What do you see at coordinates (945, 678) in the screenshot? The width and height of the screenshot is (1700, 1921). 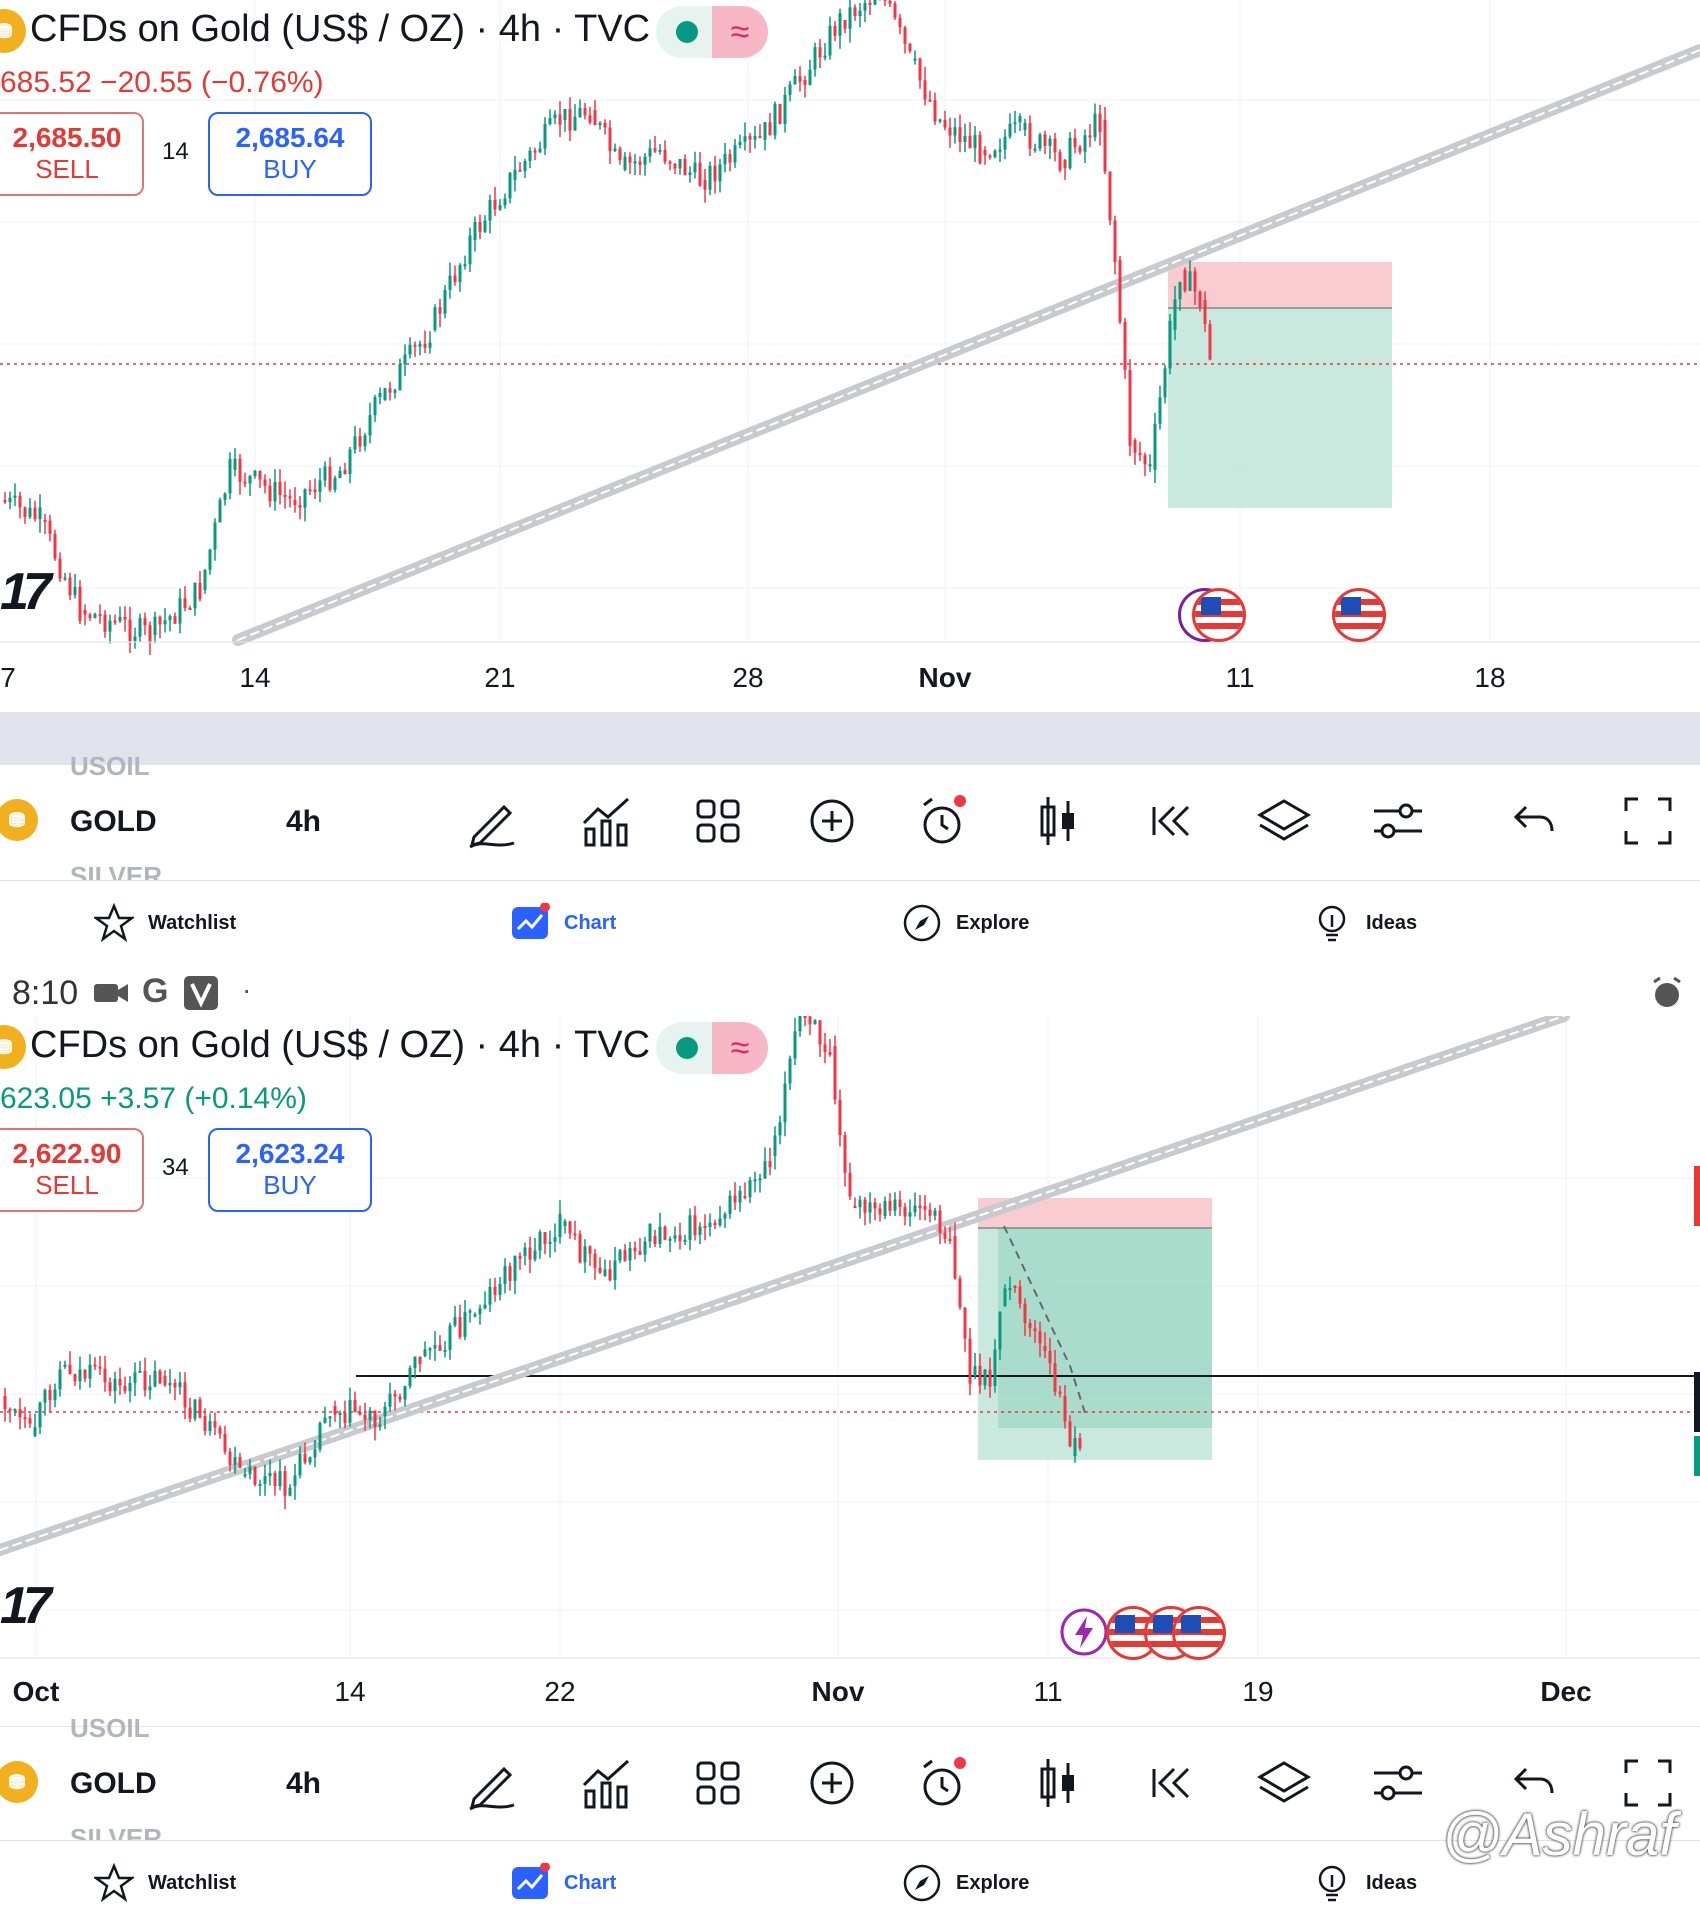 I see `x-axis-label: Nov` at bounding box center [945, 678].